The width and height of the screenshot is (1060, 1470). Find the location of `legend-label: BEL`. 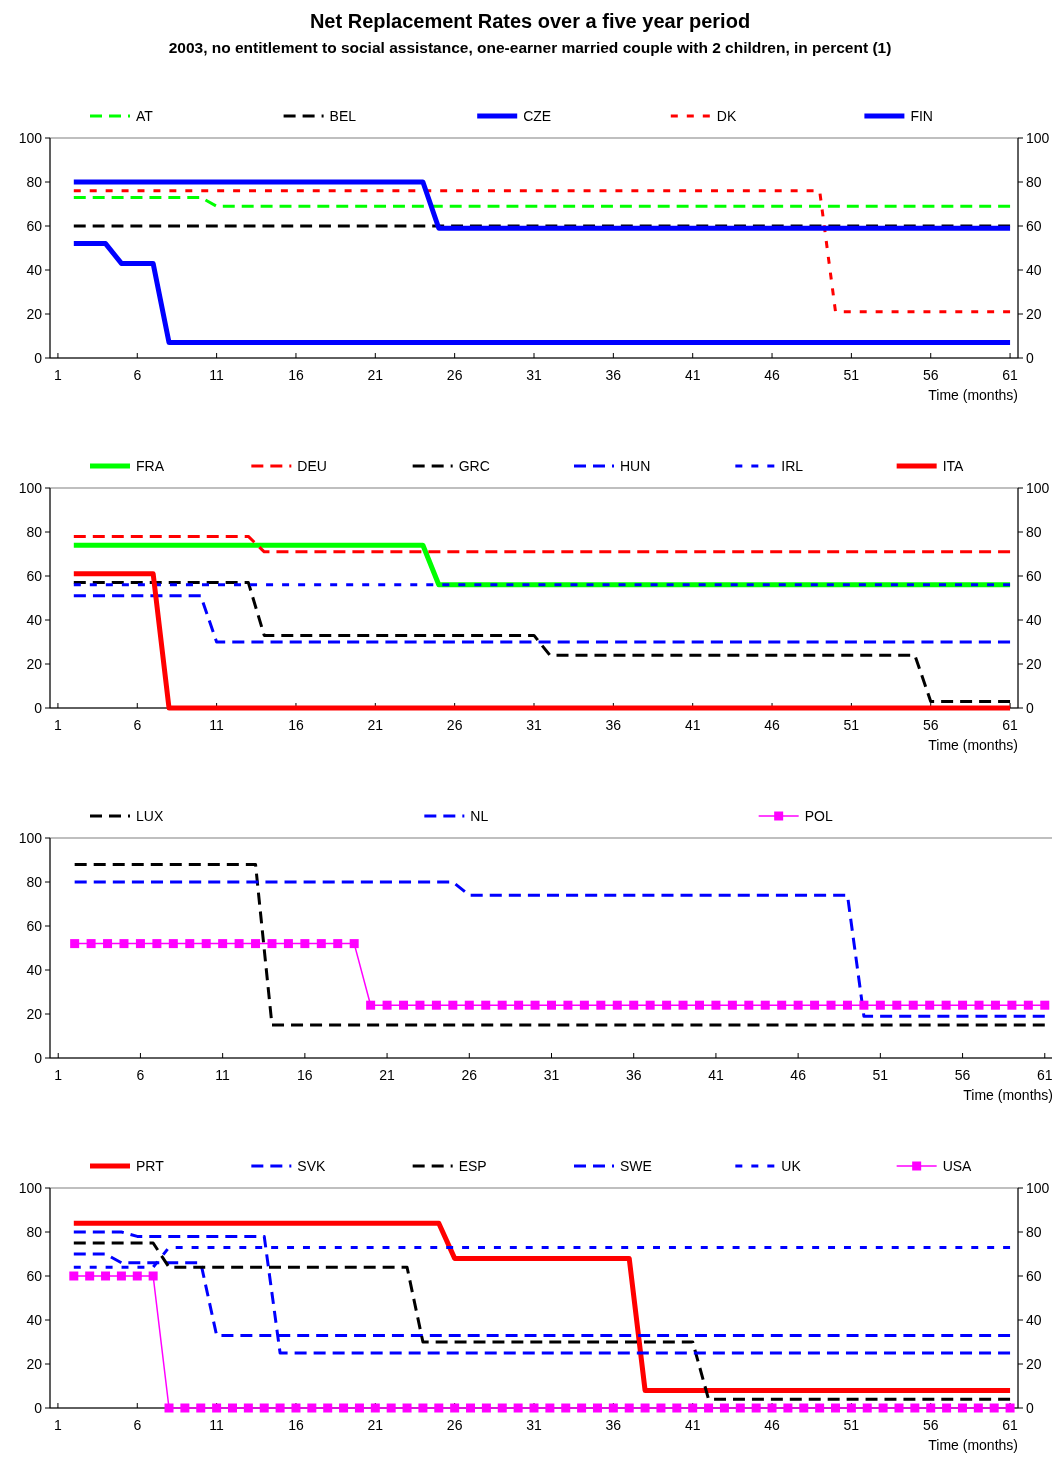

legend-label: BEL is located at coordinates (343, 116).